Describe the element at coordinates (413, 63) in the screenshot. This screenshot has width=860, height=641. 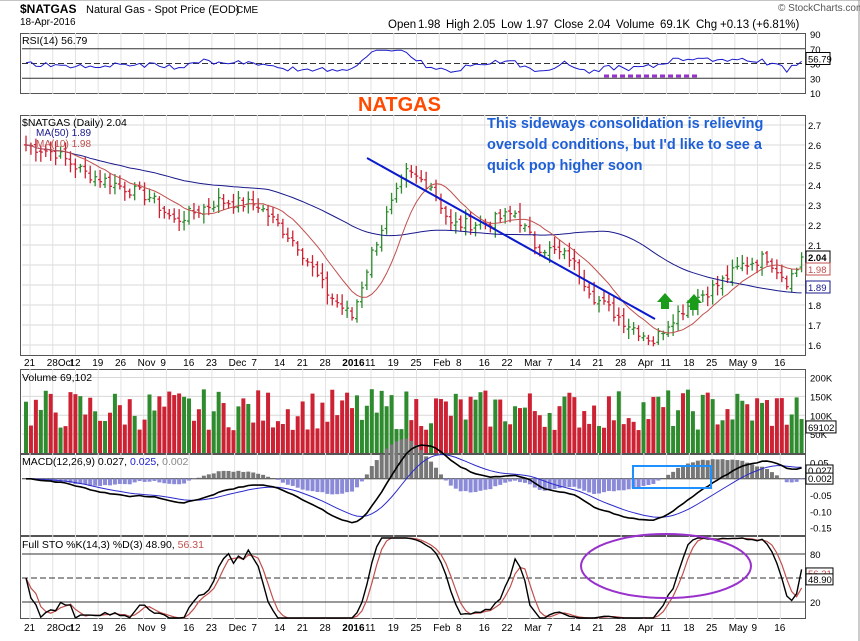
I see `rsi-panel` at that location.